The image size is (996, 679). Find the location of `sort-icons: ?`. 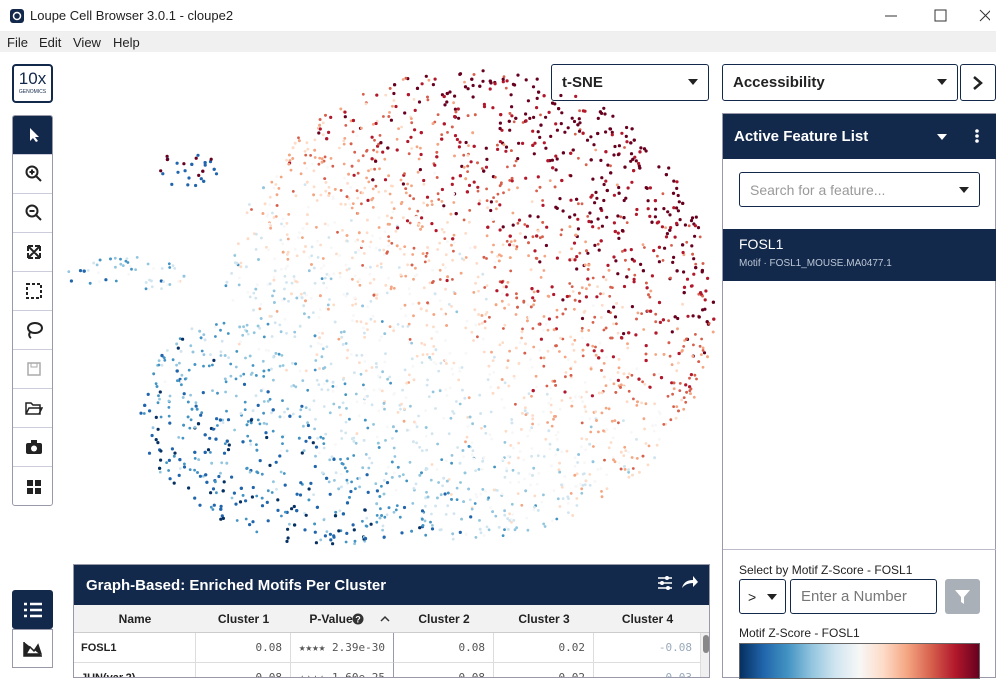

sort-icons: ? is located at coordinates (372, 619).